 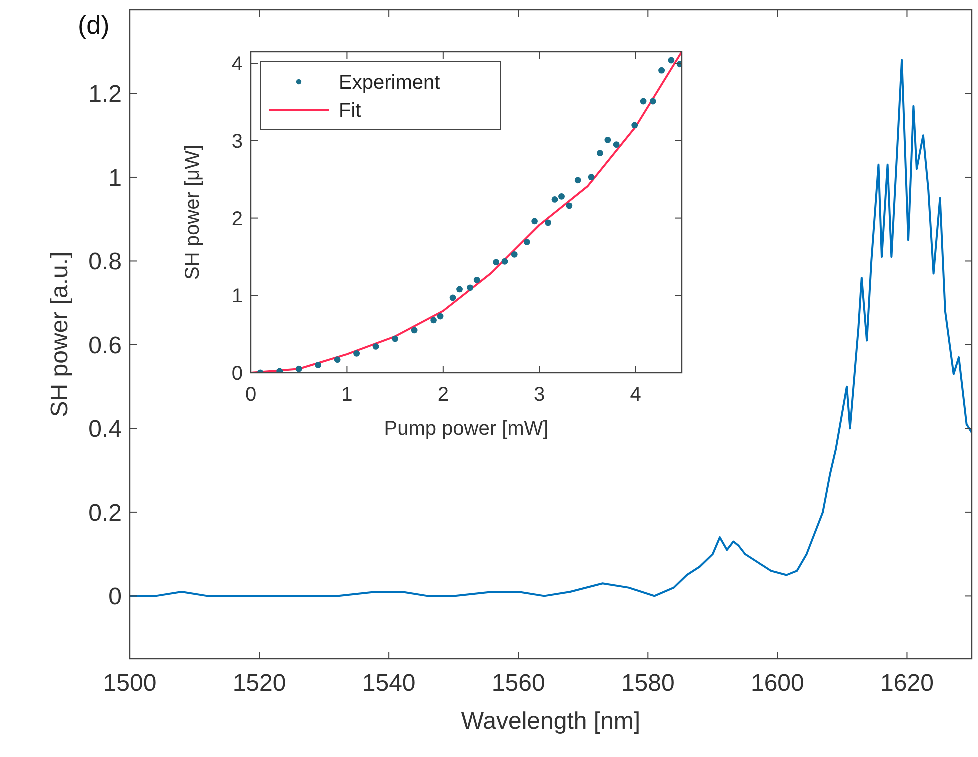 I want to click on y-tick-label: 0.4, so click(x=105, y=430).